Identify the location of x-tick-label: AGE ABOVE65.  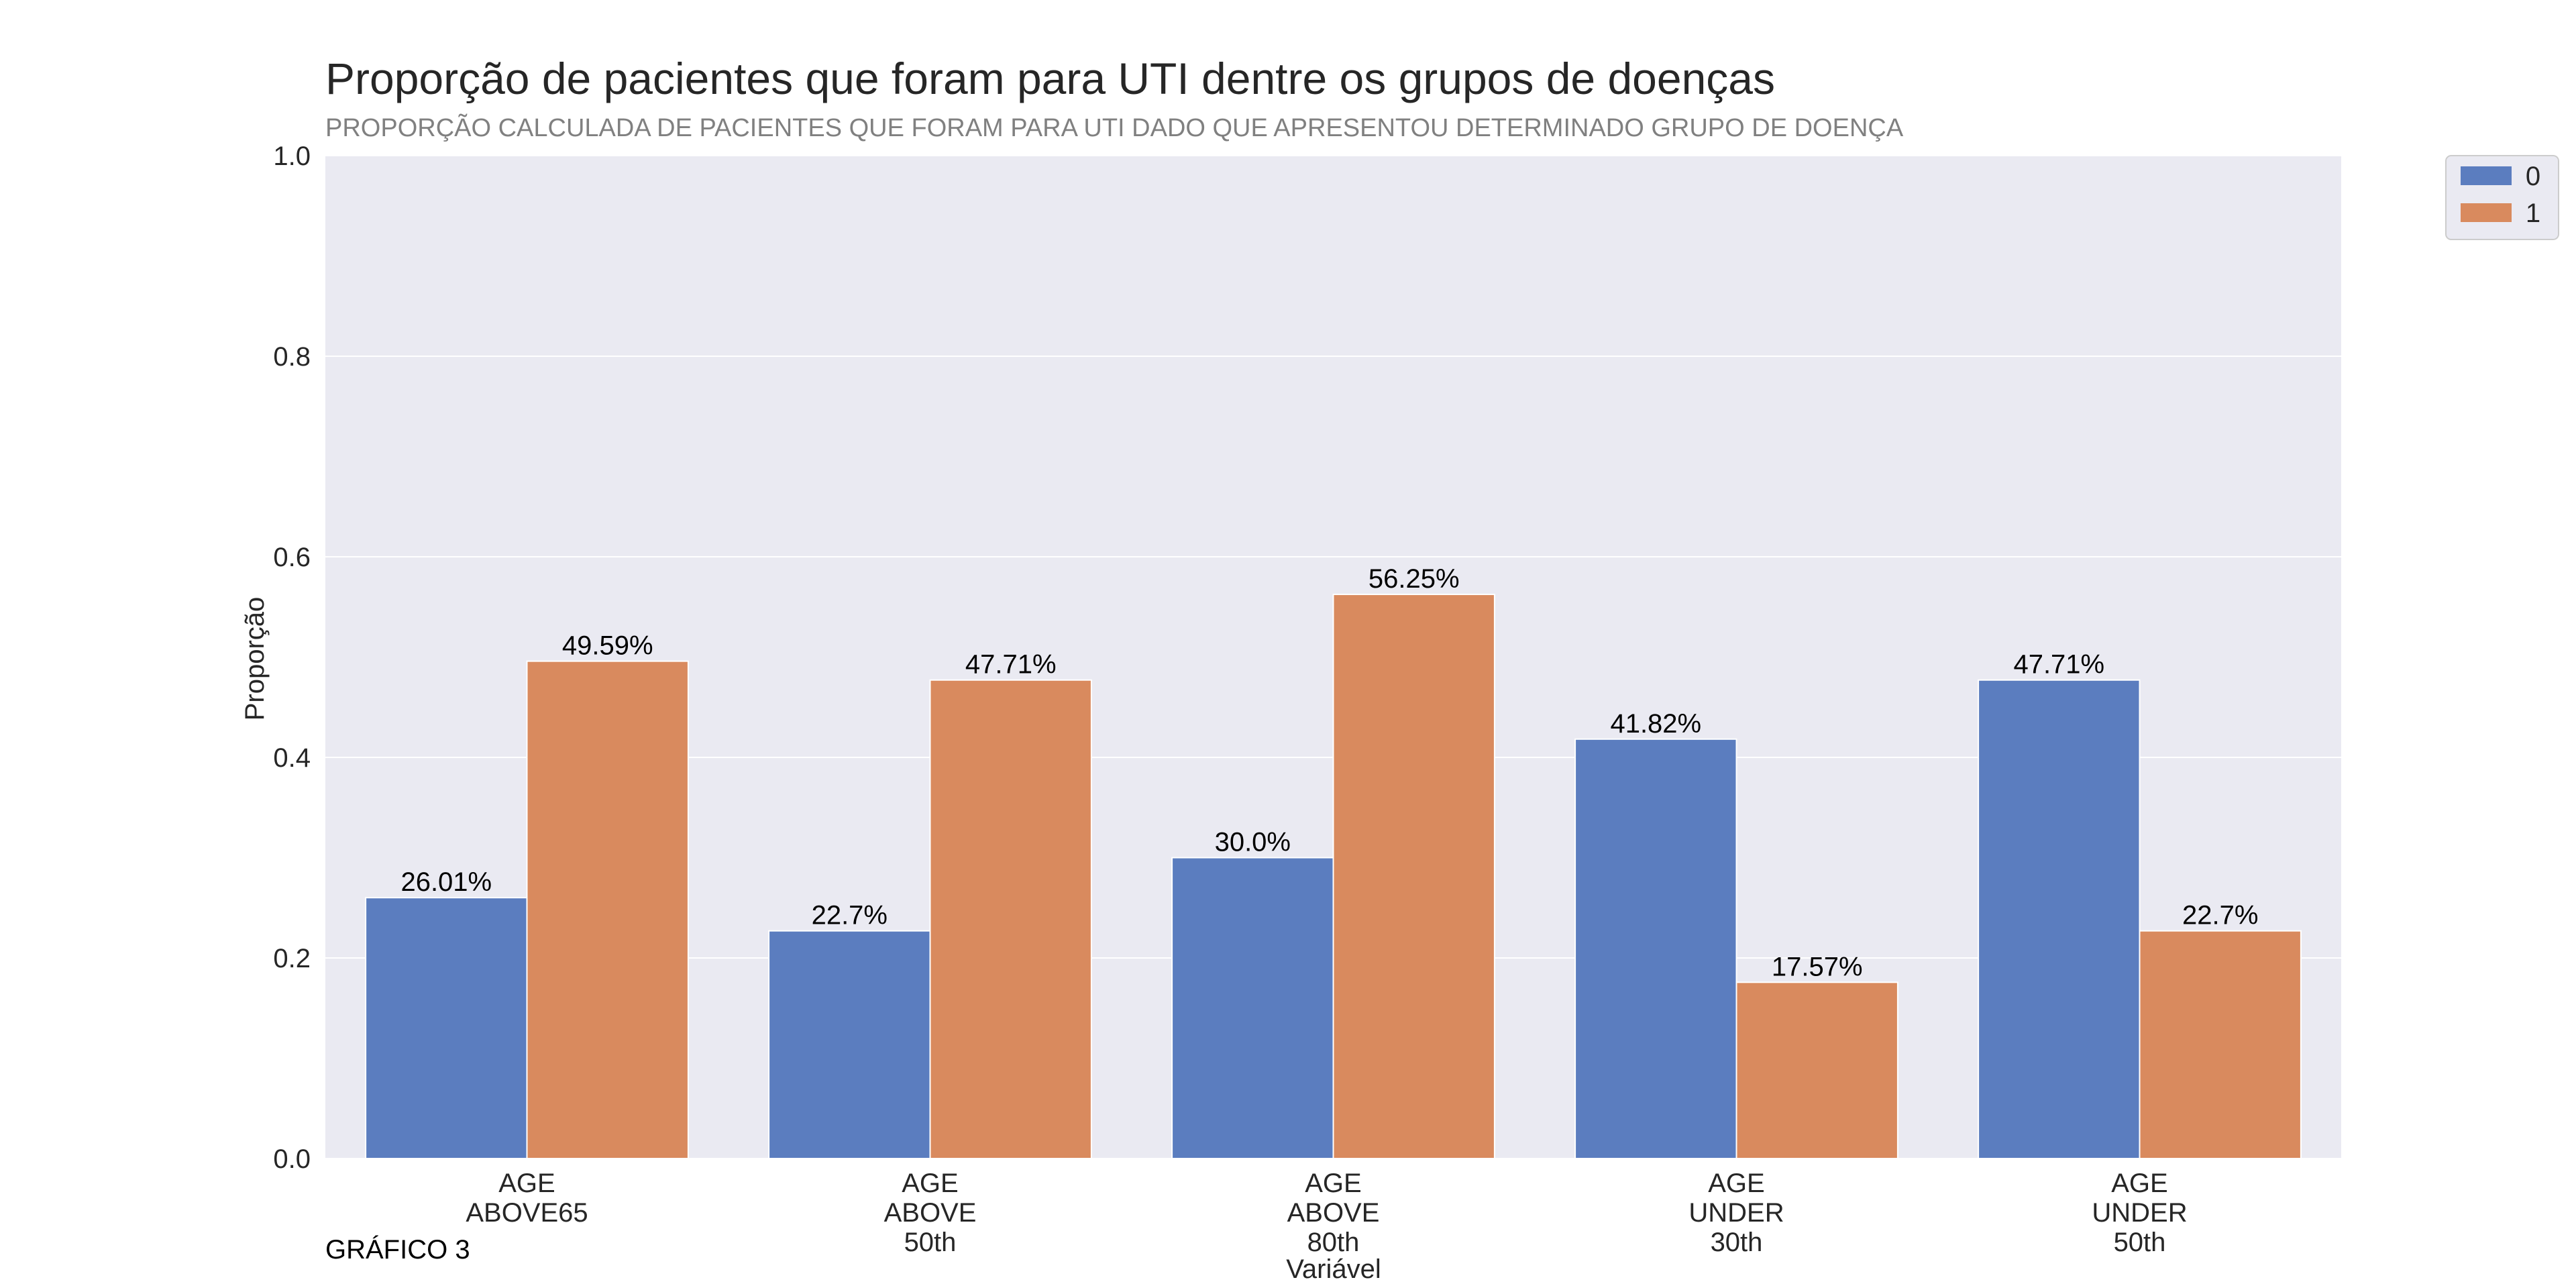
(527, 1198).